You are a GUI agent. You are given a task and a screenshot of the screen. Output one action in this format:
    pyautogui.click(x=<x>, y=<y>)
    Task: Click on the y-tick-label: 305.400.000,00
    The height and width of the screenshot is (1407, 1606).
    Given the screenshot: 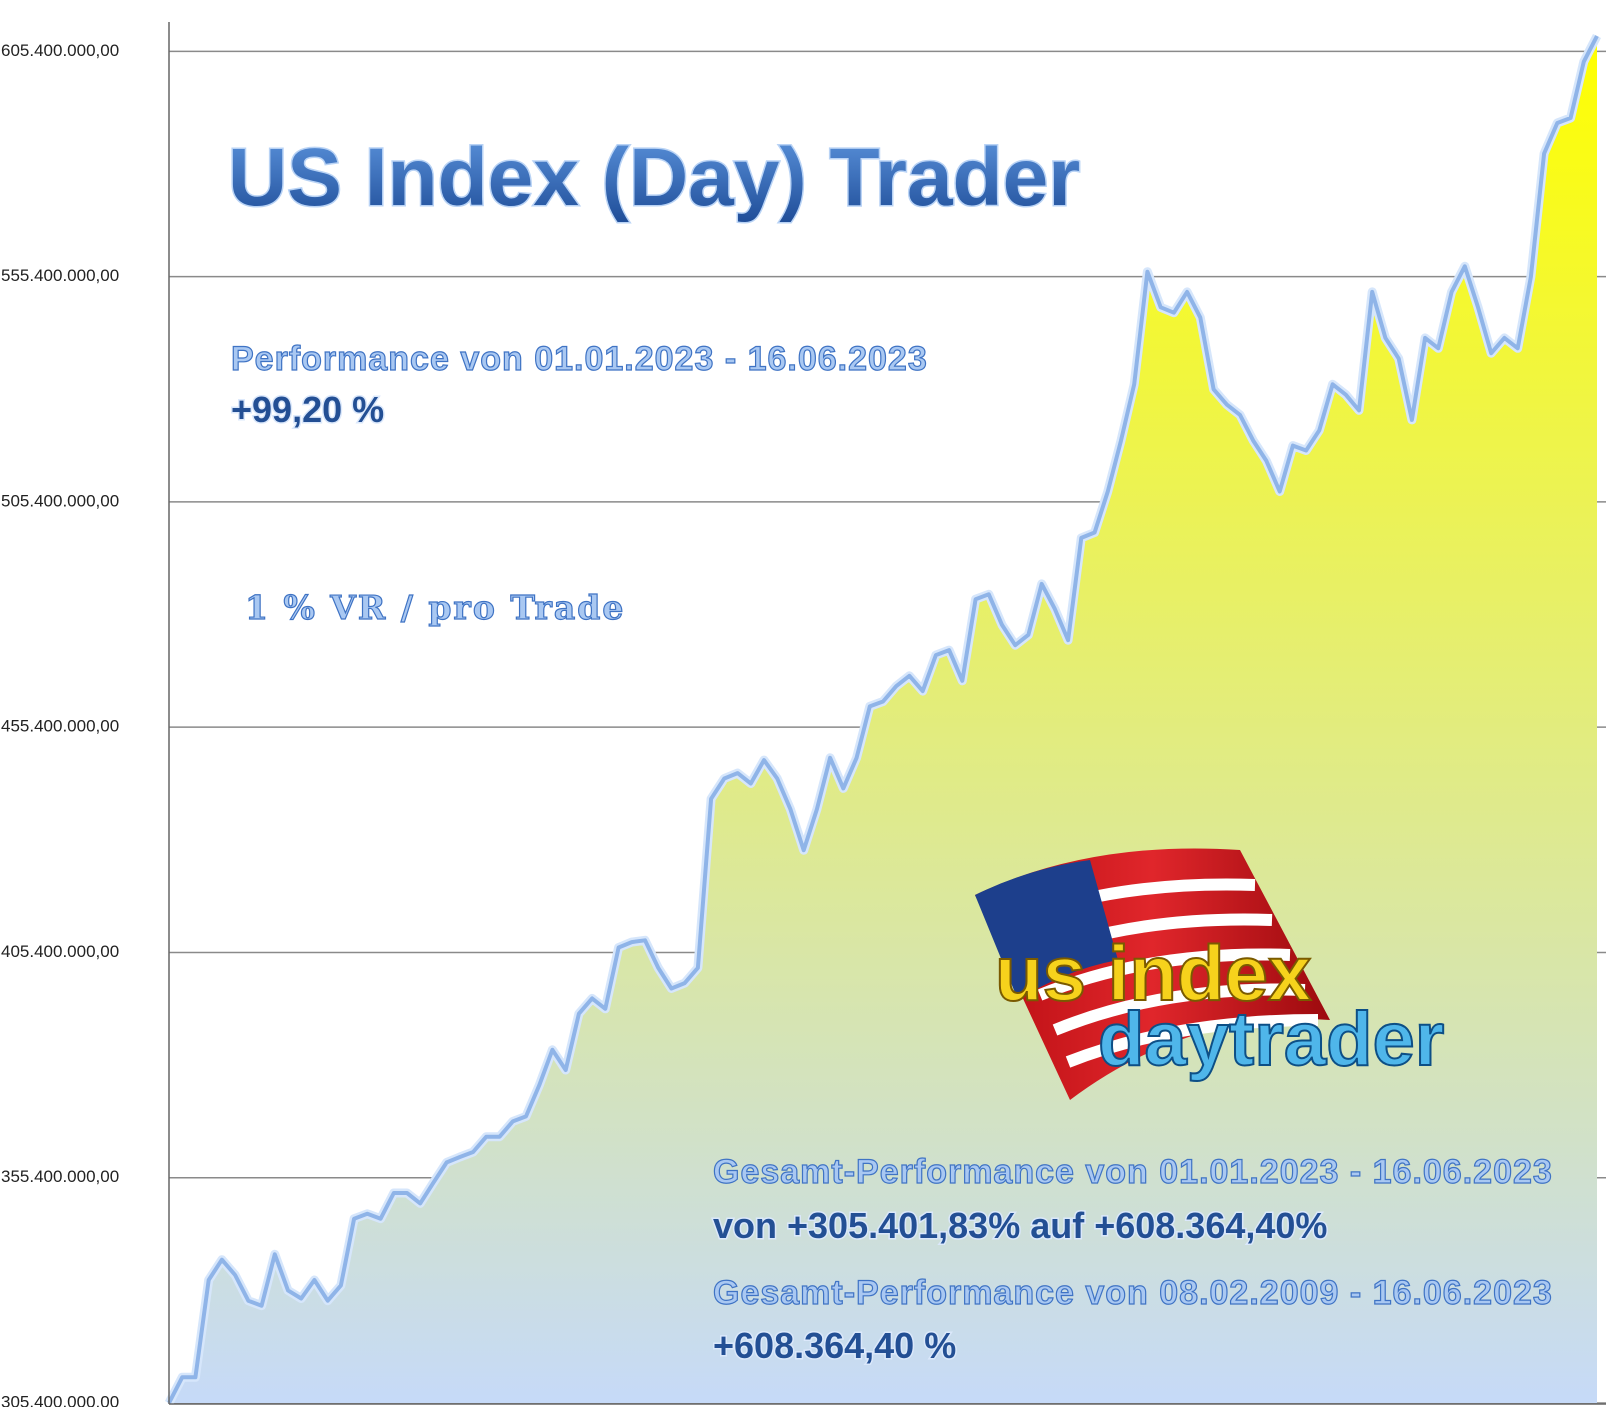 What is the action you would take?
    pyautogui.click(x=60, y=1399)
    